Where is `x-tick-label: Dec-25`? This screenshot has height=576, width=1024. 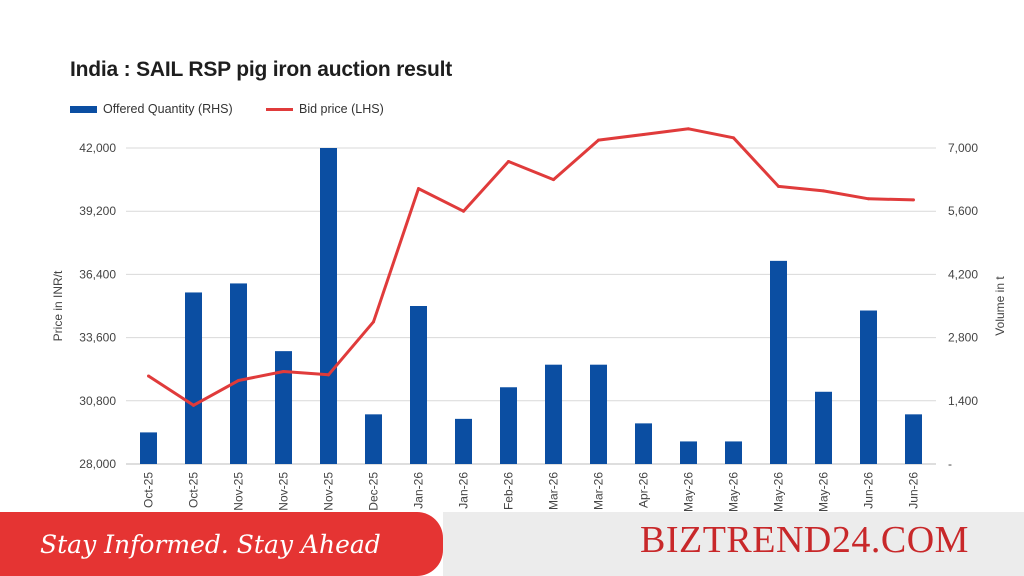
x-tick-label: Dec-25 is located at coordinates (374, 491).